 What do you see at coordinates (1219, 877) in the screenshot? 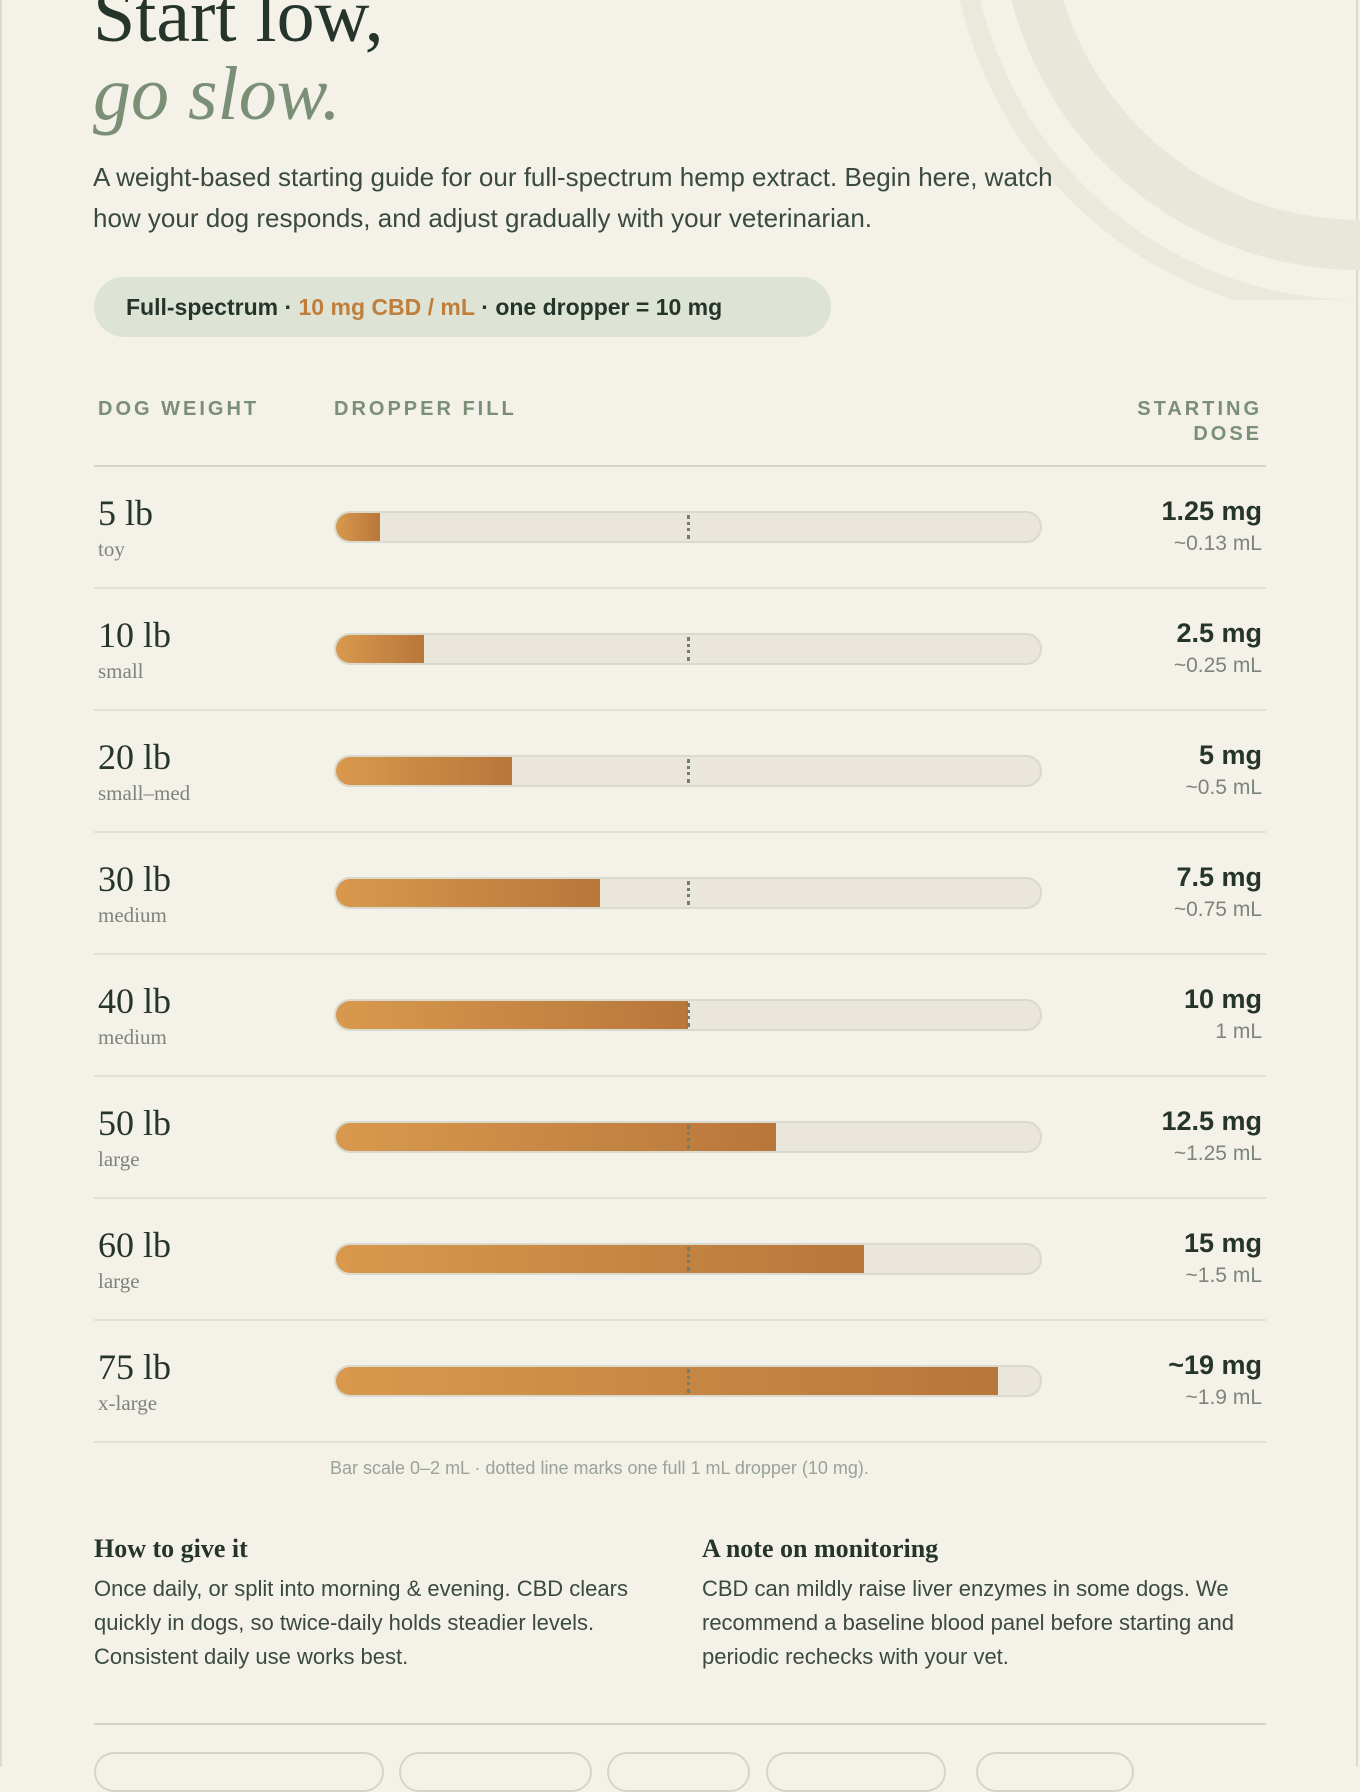
I see `starting-dose-mg: 7.5 mg` at bounding box center [1219, 877].